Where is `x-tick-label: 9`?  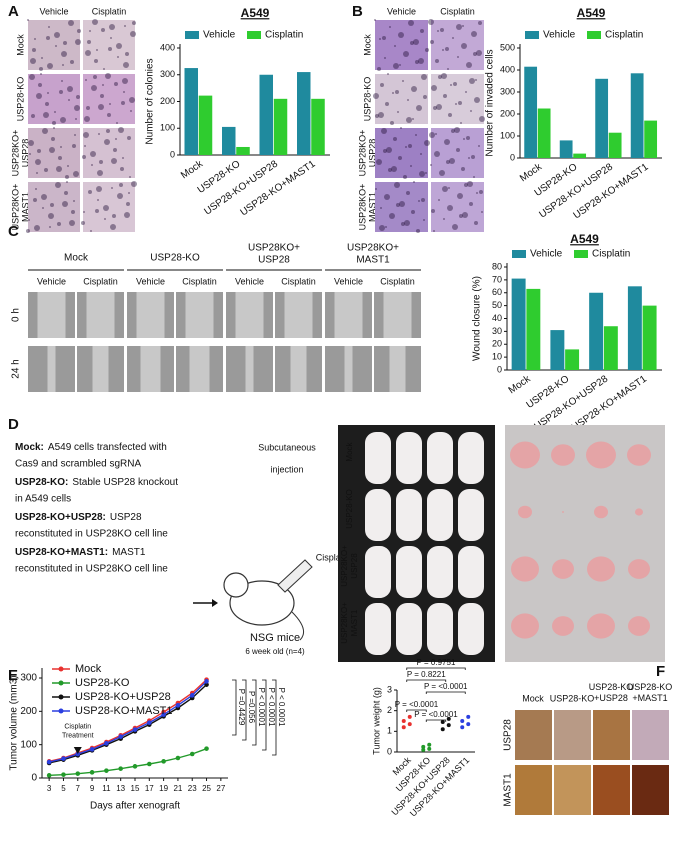
x-tick-label: 9 is located at coordinates (92, 788).